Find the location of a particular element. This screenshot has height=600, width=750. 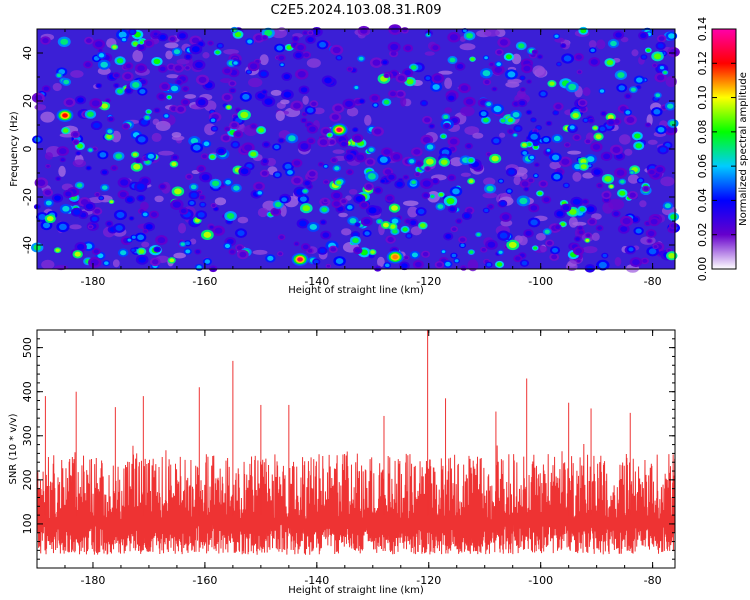

spectrogram-ylabel: Frequency (Hz) is located at coordinates (14, 149).